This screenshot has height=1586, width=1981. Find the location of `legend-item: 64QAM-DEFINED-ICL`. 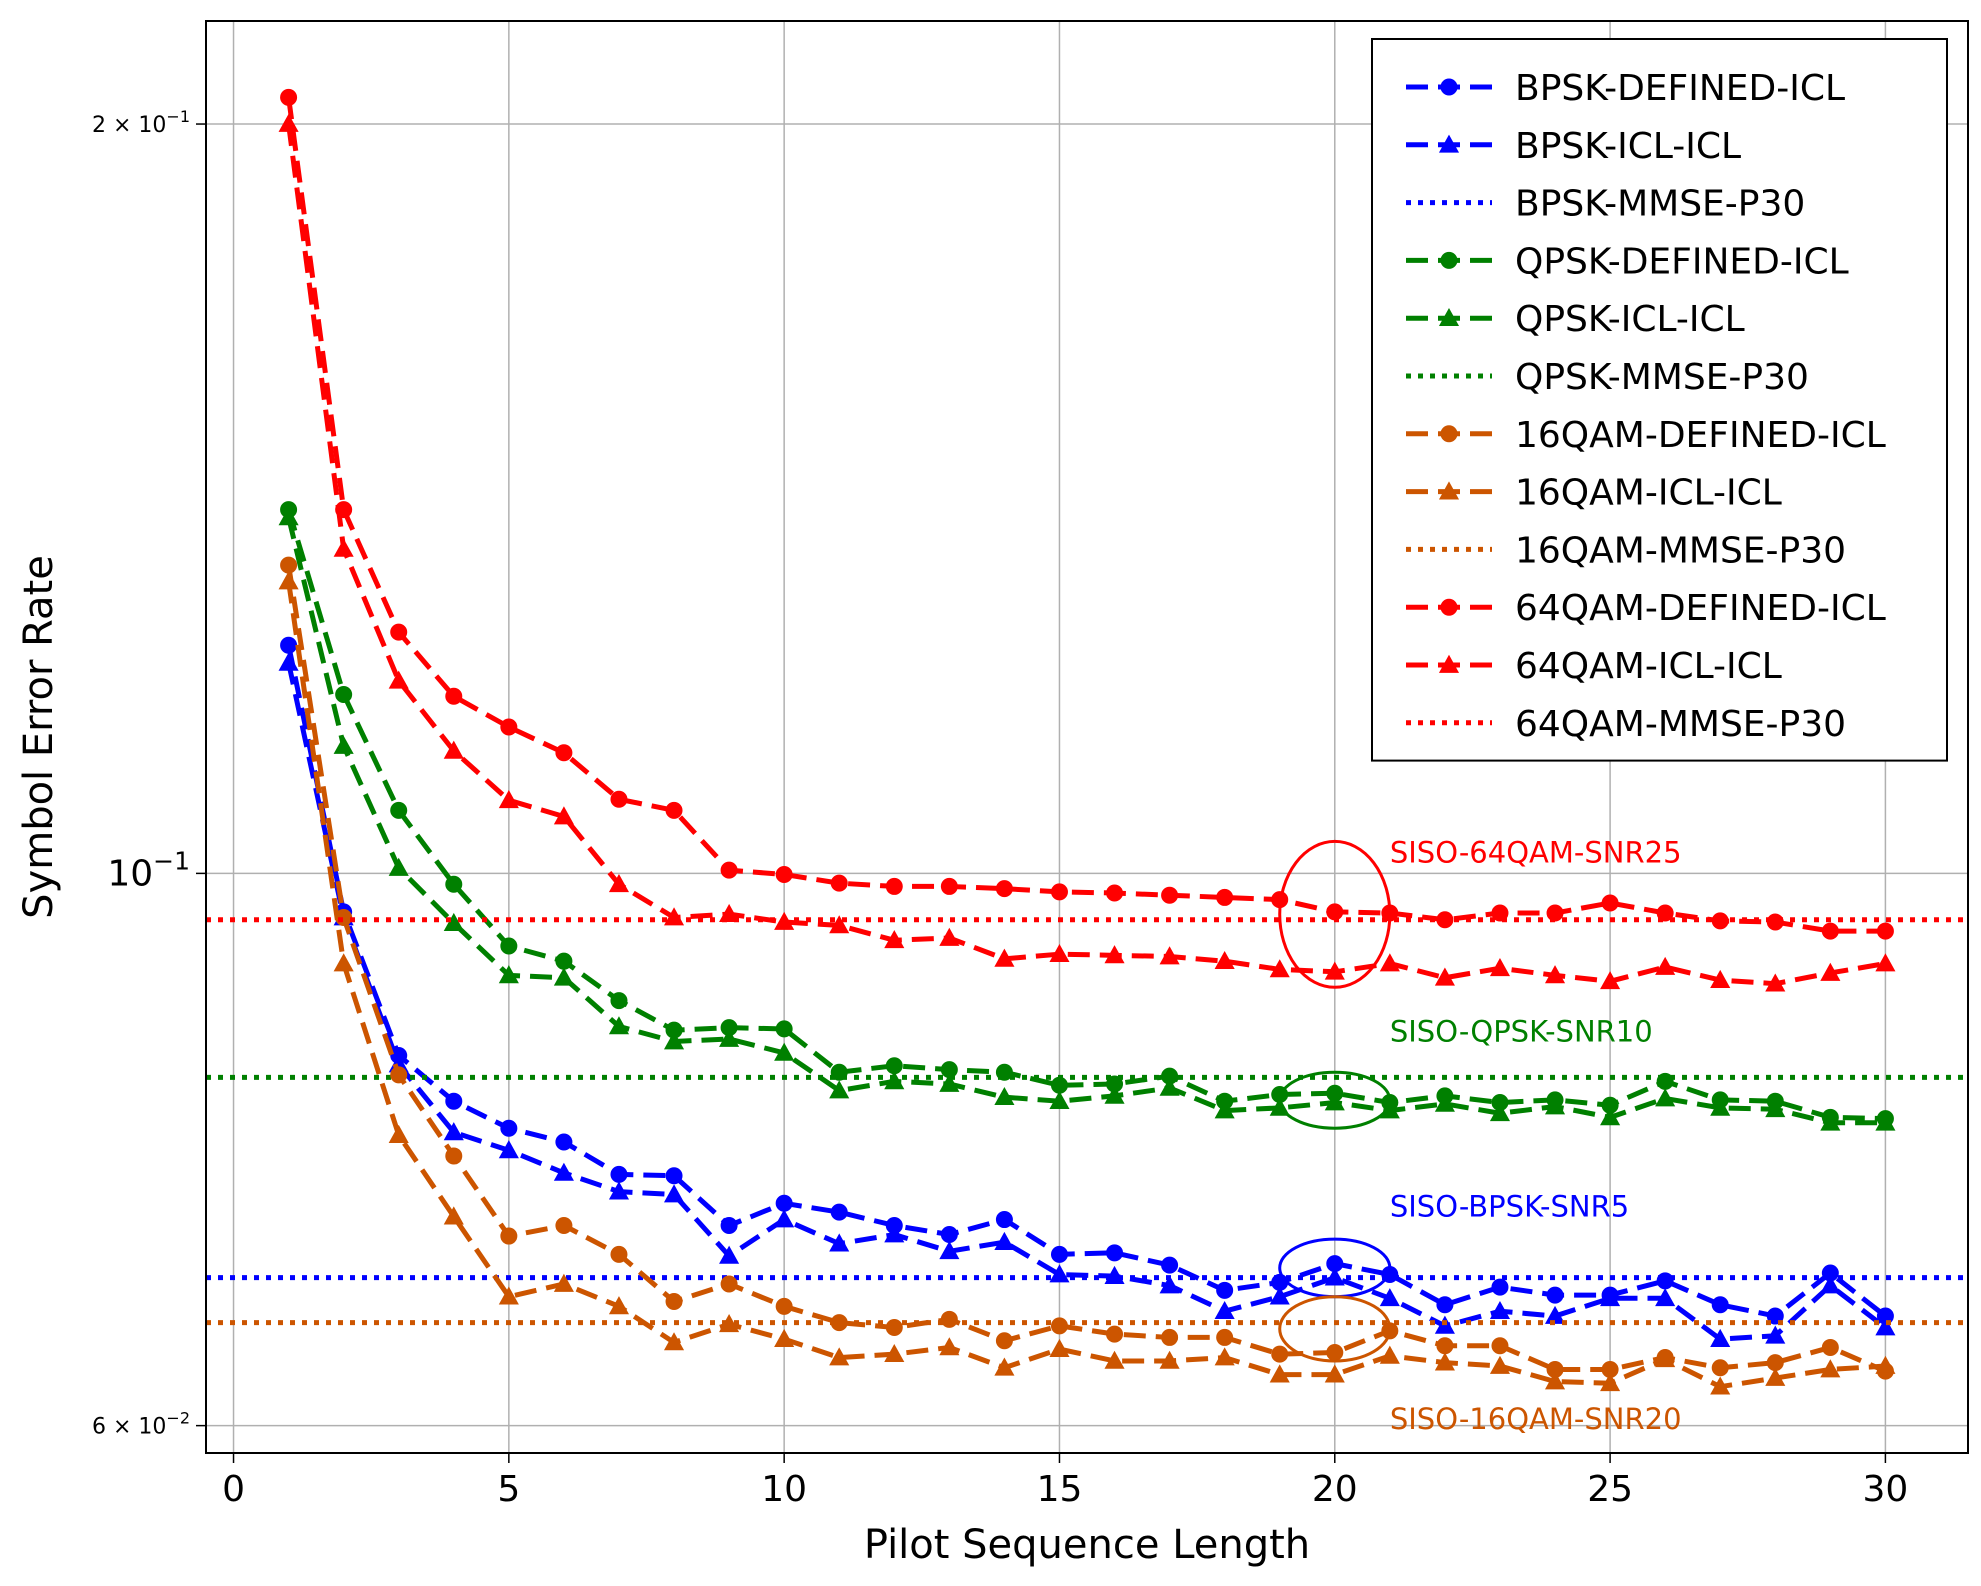

legend-item: 64QAM-DEFINED-ICL is located at coordinates (1646, 608).